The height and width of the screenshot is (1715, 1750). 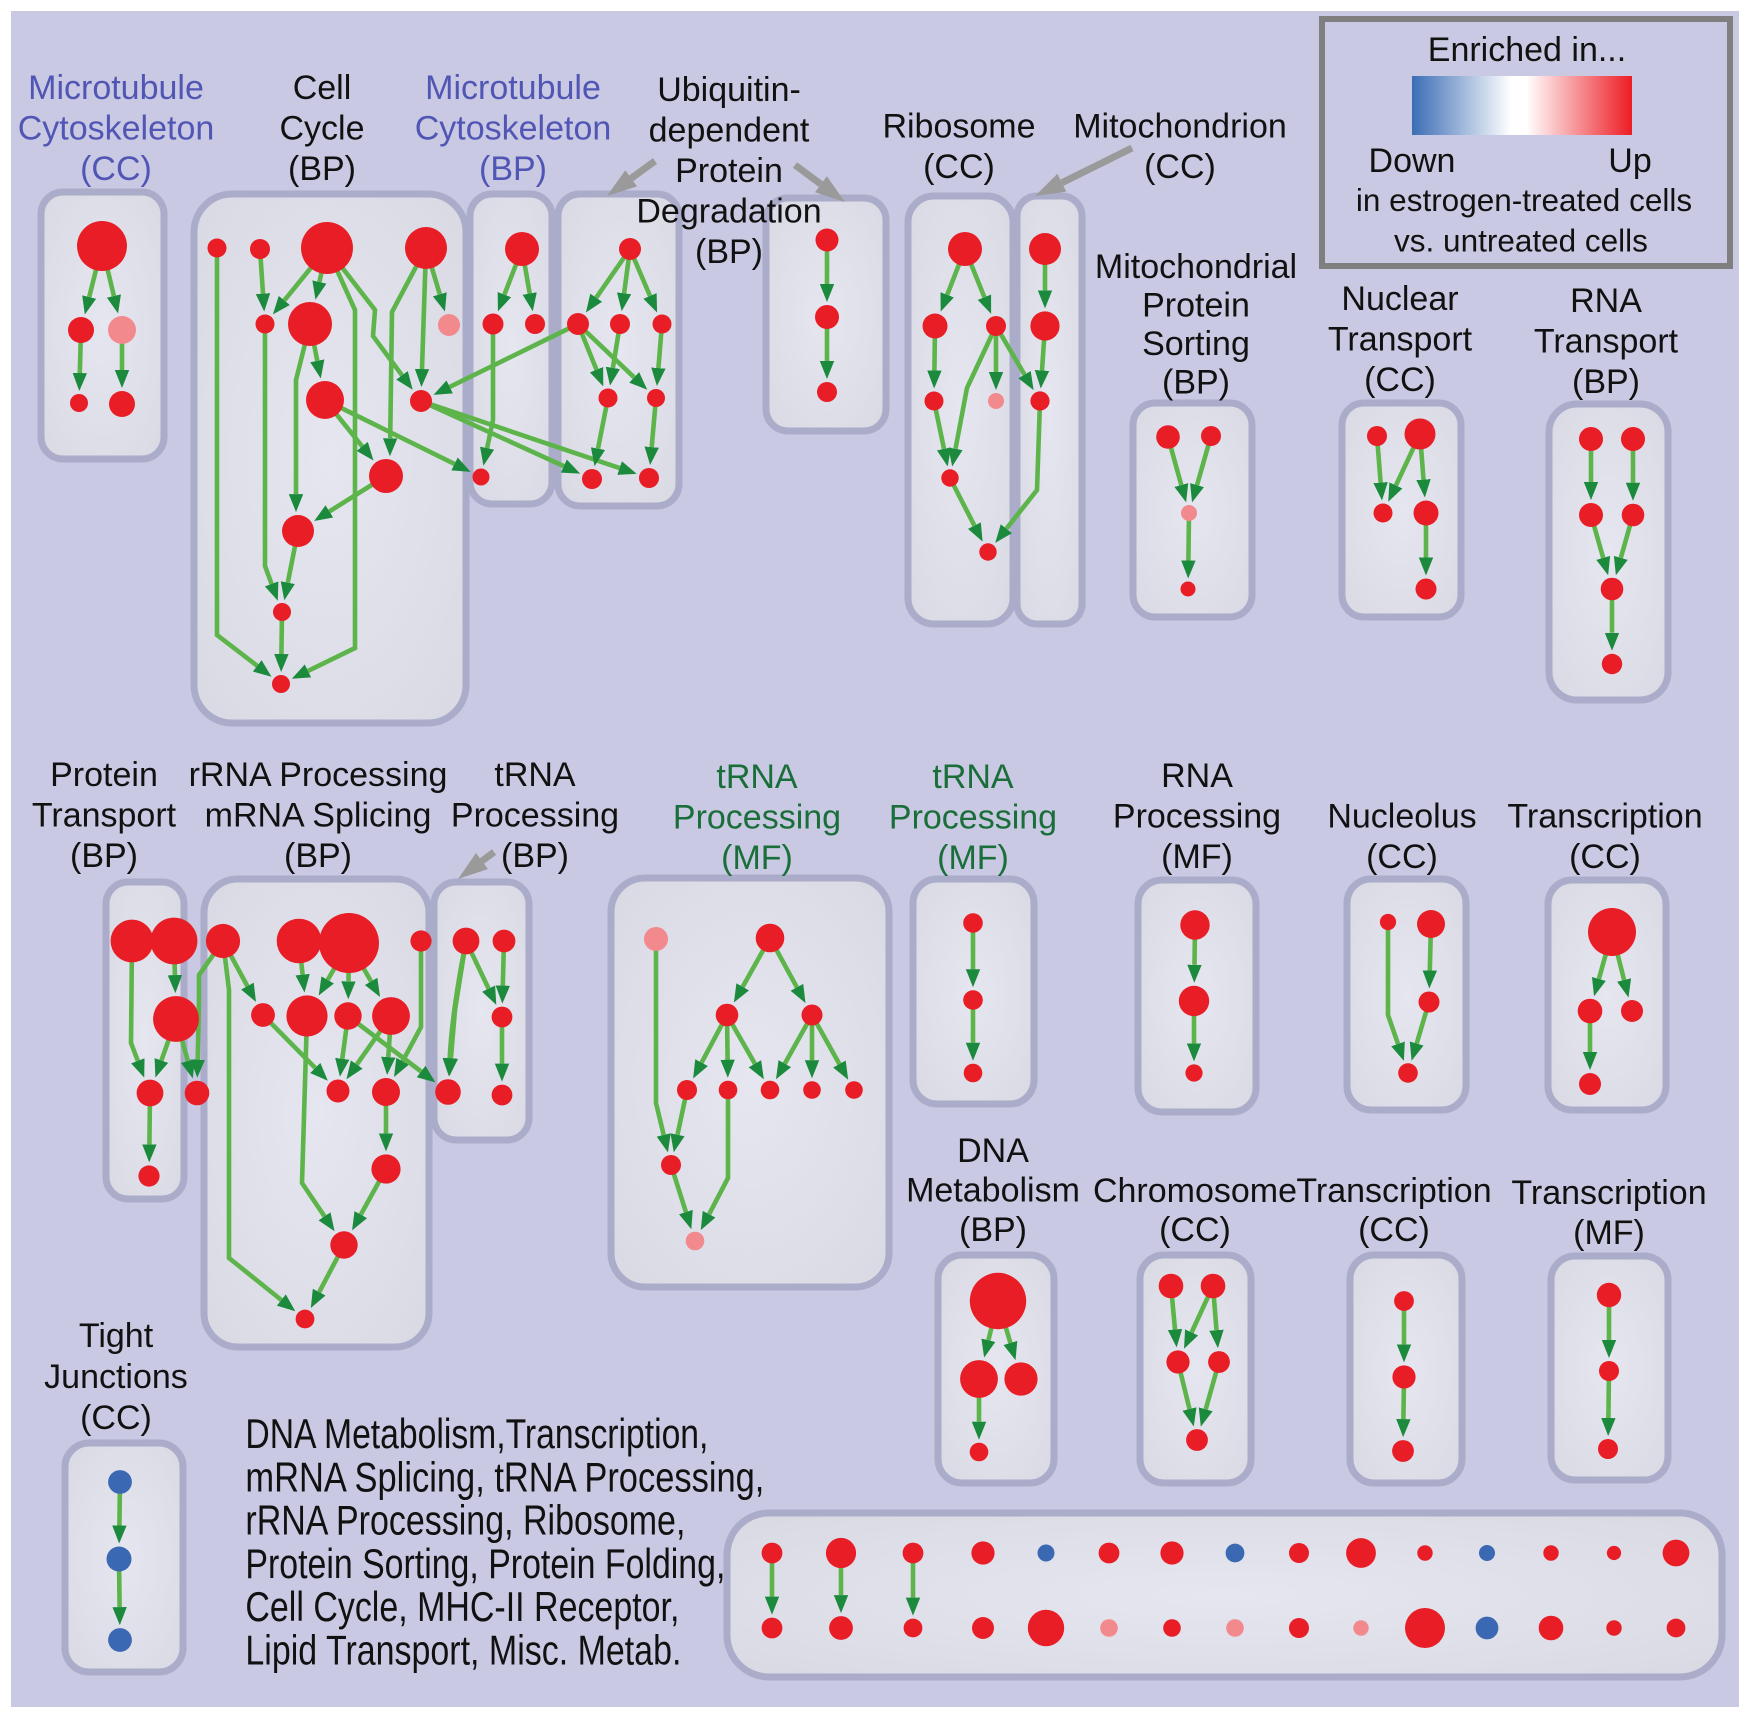 I want to click on svg-text: Chromosome, so click(x=1195, y=1191).